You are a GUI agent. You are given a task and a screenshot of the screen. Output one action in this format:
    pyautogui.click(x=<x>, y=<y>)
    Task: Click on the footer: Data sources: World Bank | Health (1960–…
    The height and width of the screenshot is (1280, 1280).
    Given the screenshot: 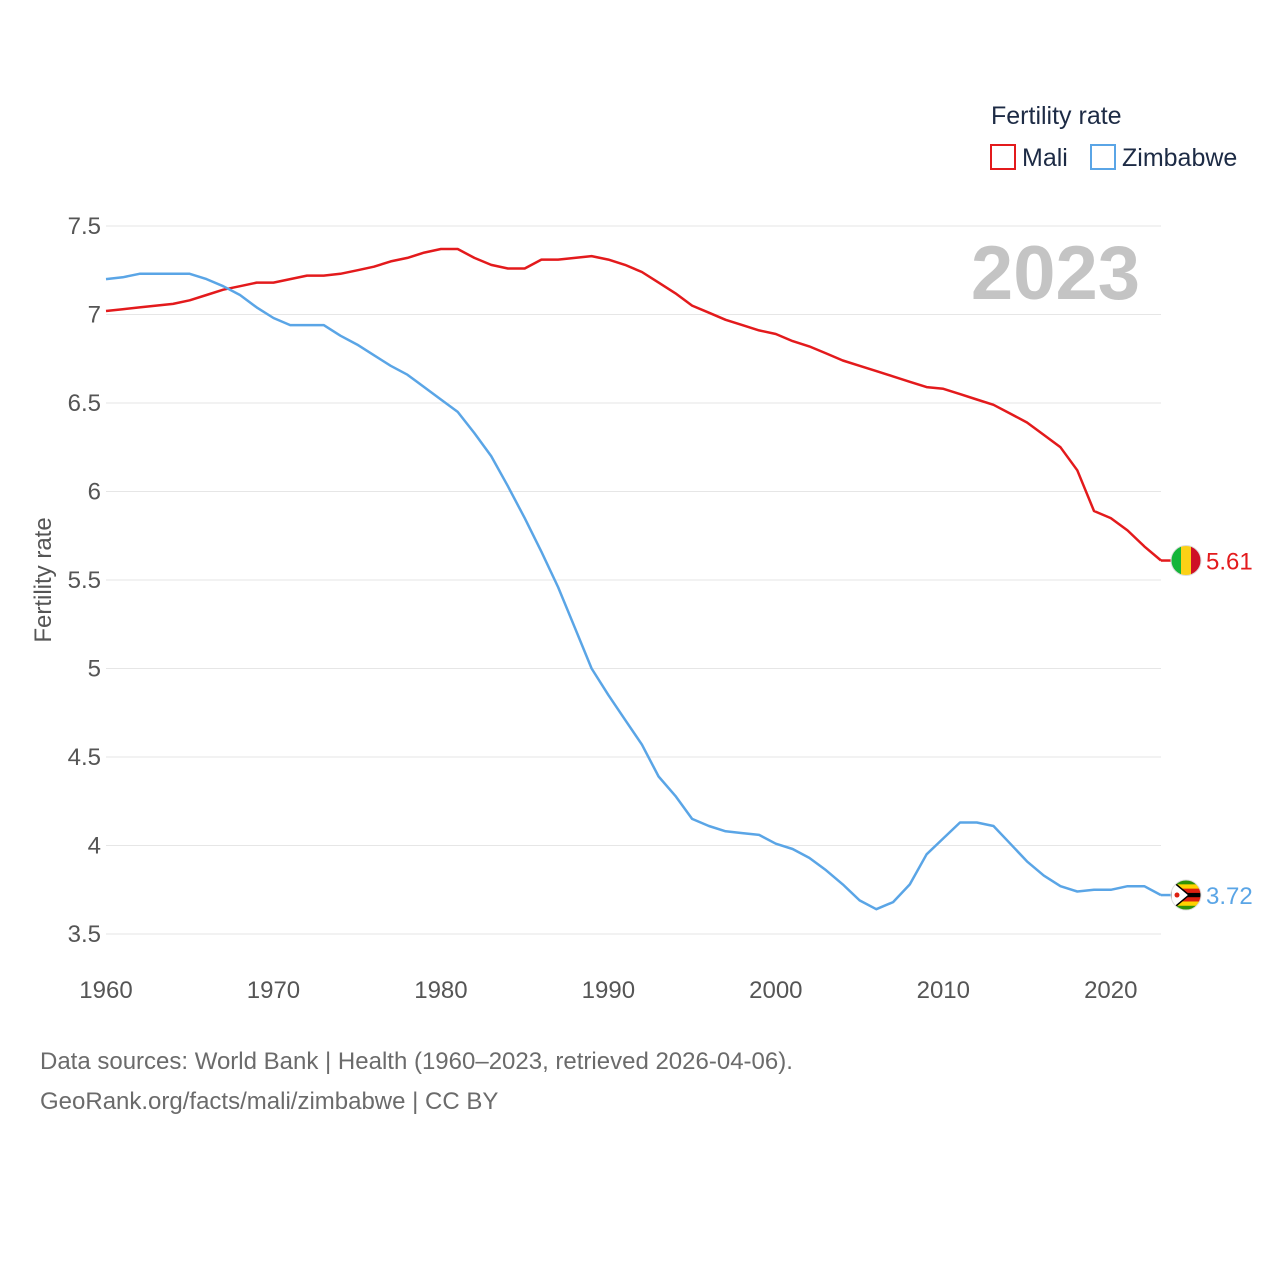 What is the action you would take?
    pyautogui.click(x=416, y=1082)
    